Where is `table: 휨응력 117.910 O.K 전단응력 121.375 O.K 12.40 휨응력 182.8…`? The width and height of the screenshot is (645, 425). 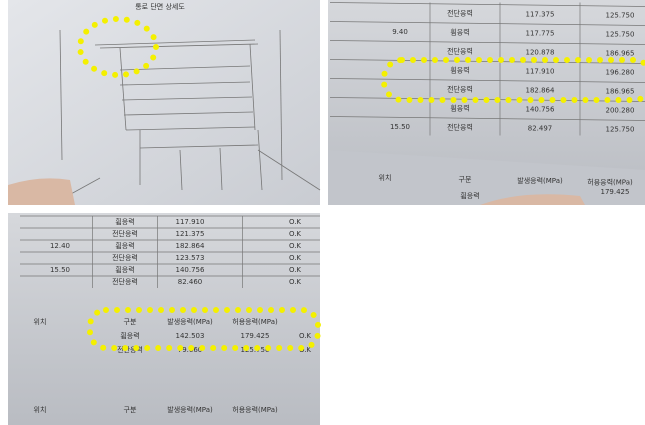
table: 휨응력 117.910 O.K 전단응력 121.375 O.K 12.40 휨응력 182.8… is located at coordinates (170, 251).